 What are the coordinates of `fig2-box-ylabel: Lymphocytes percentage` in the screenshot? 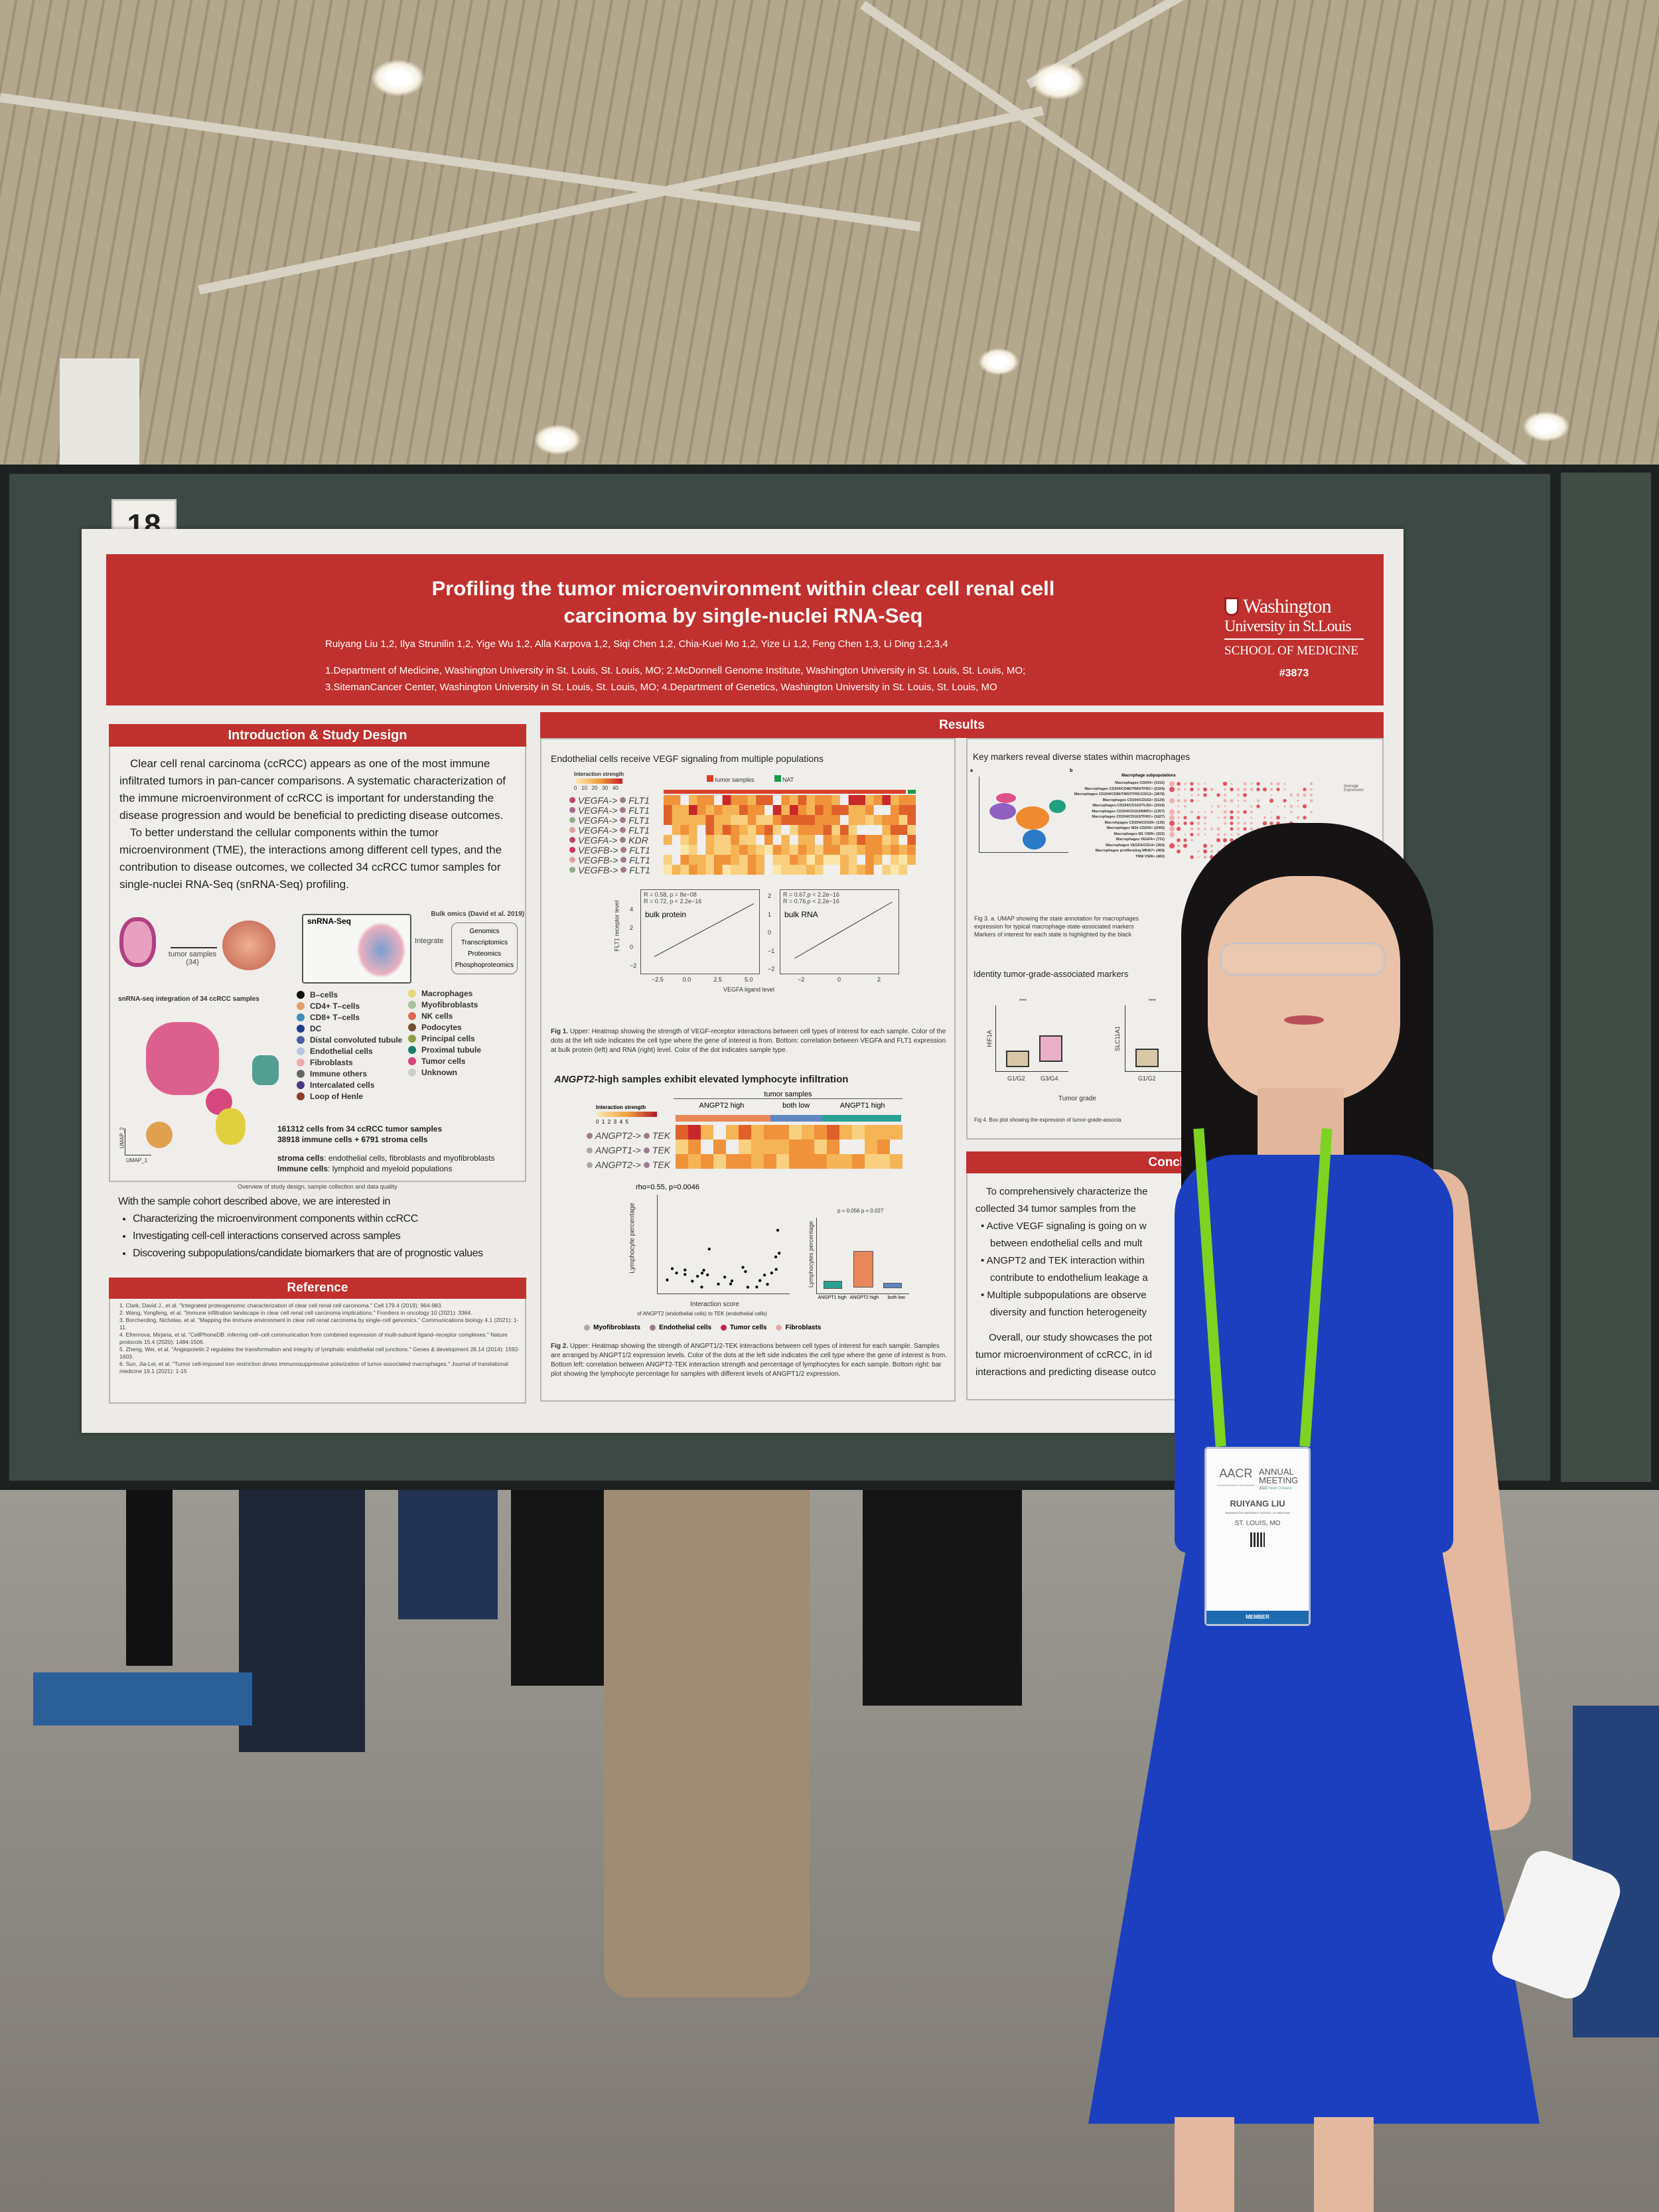 It's located at (811, 1254).